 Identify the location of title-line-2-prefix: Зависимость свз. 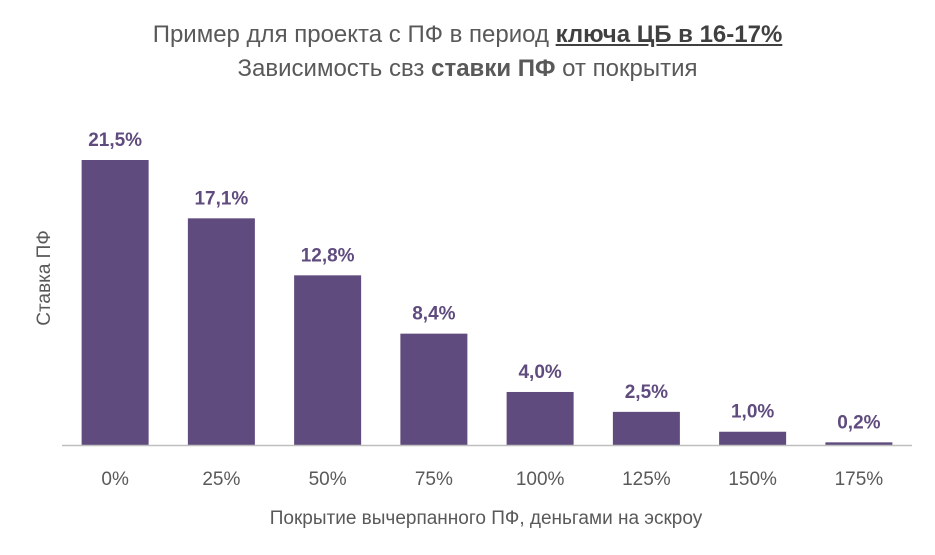
(334, 68).